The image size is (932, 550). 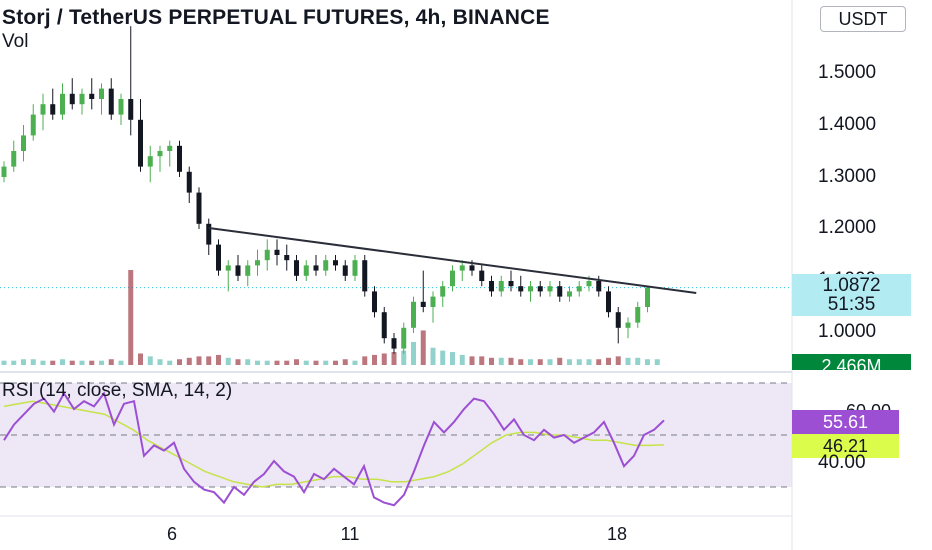 I want to click on rsi-sma-value-badge: 46.21, so click(x=845, y=446).